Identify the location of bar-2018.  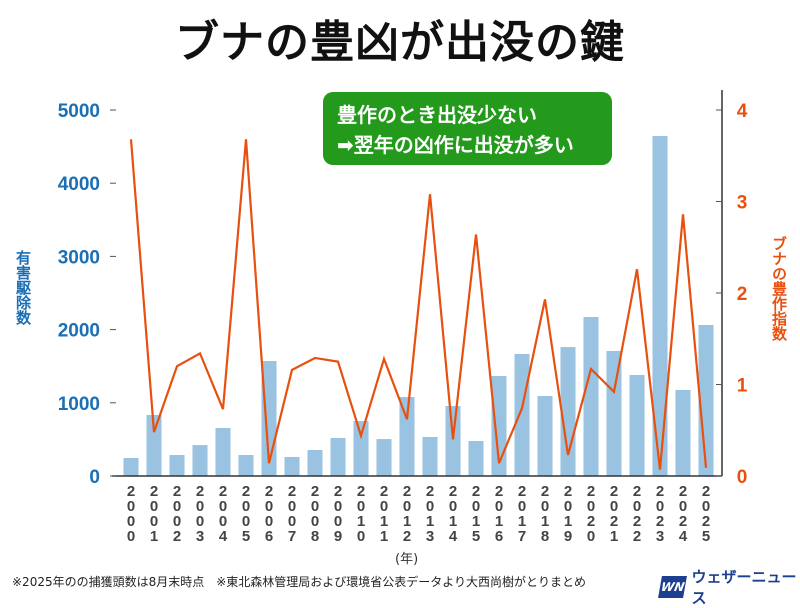
(545, 436).